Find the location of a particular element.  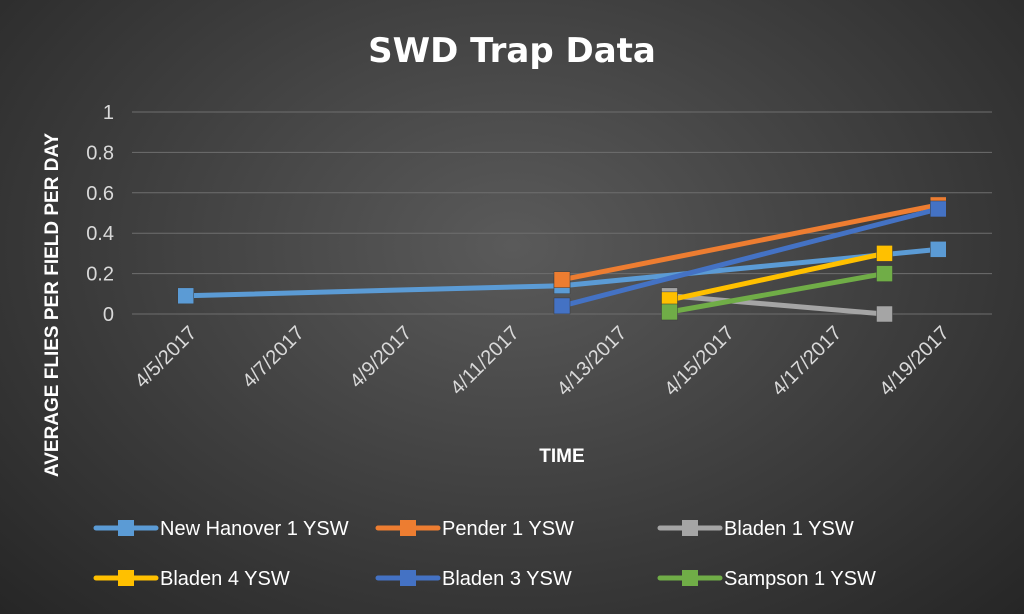

legend-label: Pender 1 YSW is located at coordinates (508, 529).